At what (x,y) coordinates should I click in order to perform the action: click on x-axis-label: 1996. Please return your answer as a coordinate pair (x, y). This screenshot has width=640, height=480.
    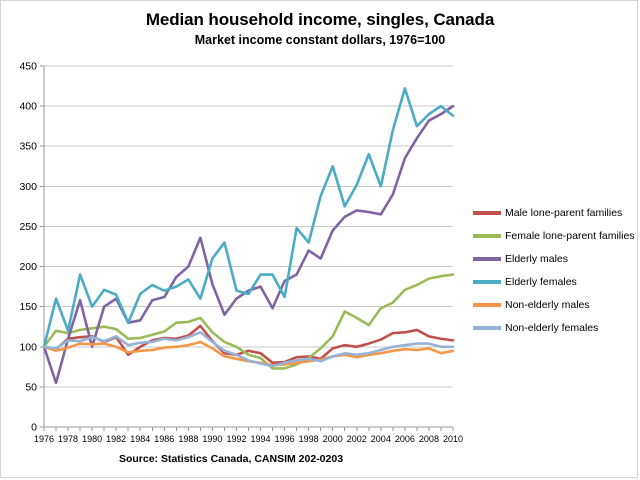
    Looking at the image, I should click on (285, 439).